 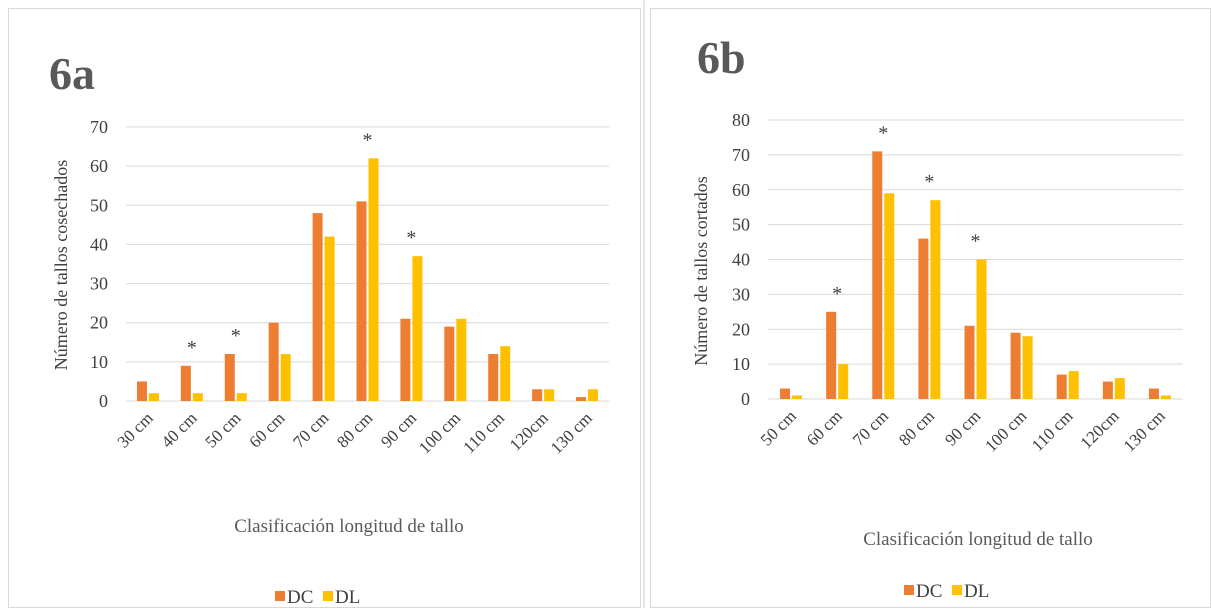 I want to click on y-axis-label: Número de tallos cortados, so click(x=701, y=270).